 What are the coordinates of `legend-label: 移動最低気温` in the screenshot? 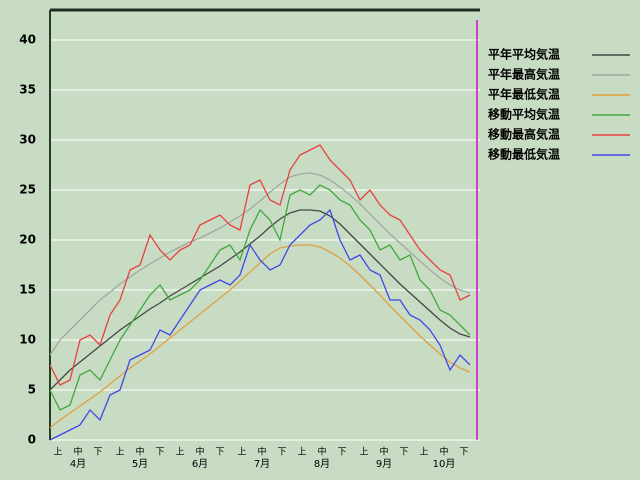 It's located at (524, 154).